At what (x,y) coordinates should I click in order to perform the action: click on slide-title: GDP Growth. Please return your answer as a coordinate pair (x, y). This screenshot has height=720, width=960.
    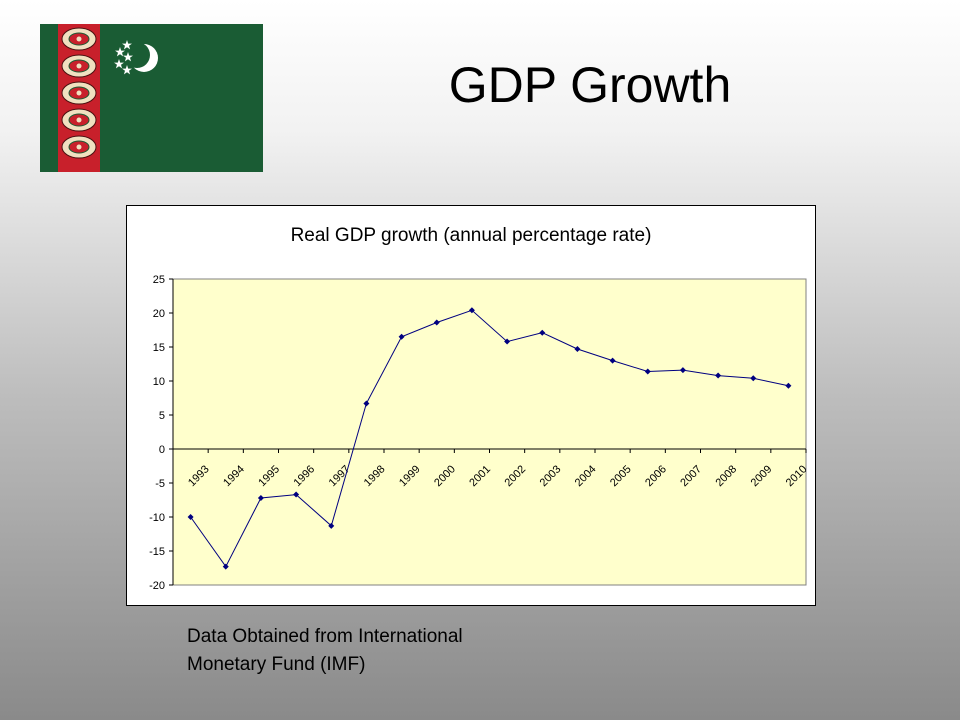
    Looking at the image, I should click on (590, 85).